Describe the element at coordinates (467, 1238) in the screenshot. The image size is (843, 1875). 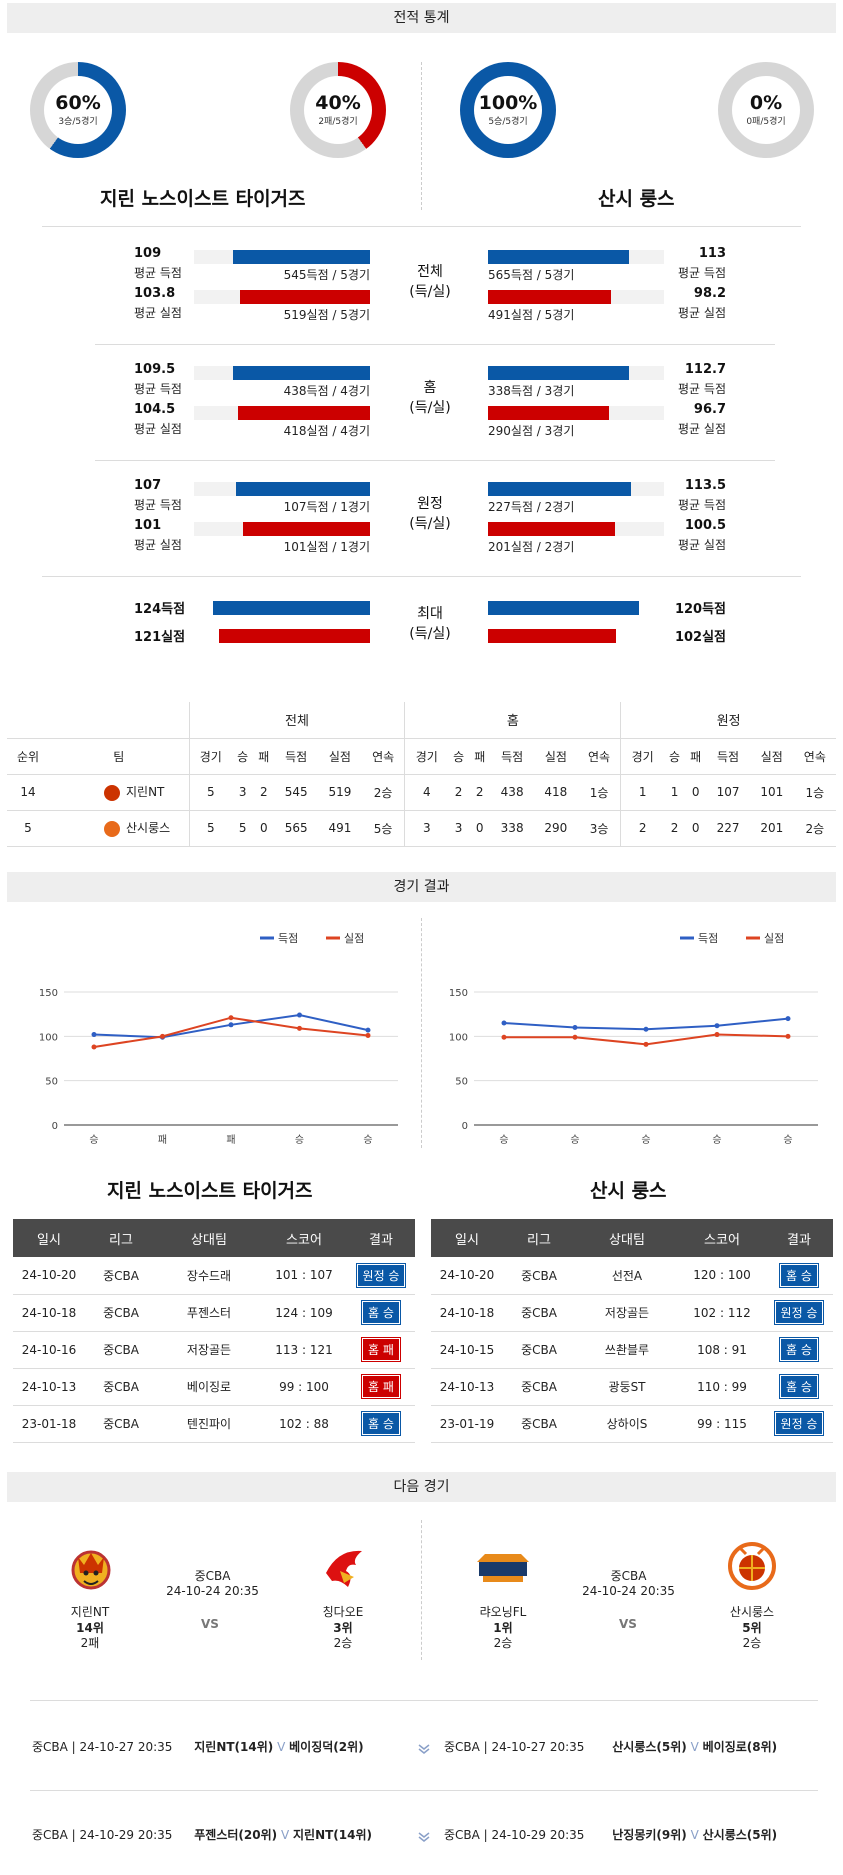
I see `results-header: 일시` at that location.